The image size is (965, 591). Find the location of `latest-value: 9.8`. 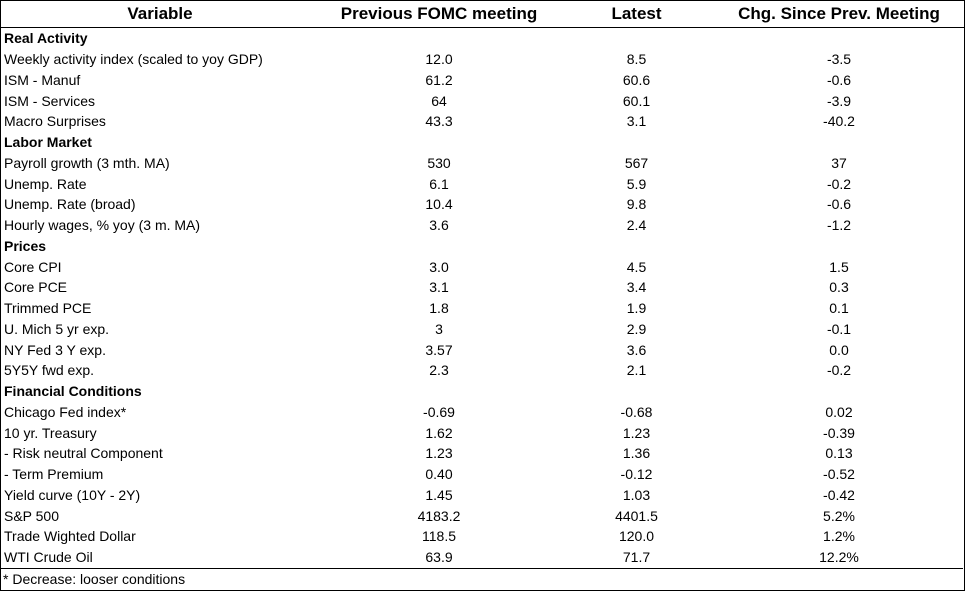

latest-value: 9.8 is located at coordinates (636, 204).